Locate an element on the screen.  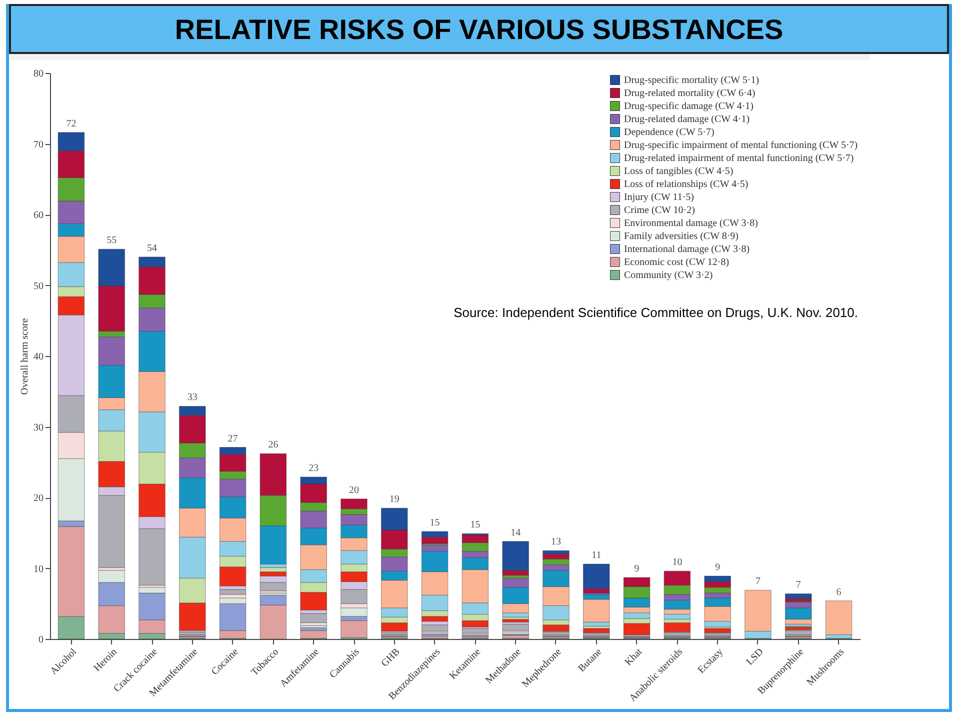
total-label: 10 is located at coordinates (677, 562).